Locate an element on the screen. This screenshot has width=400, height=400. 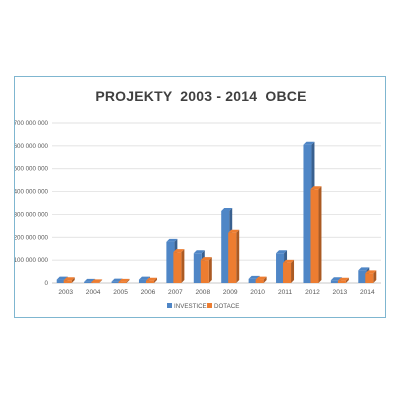
legend-swatch-investice is located at coordinates (169, 305).